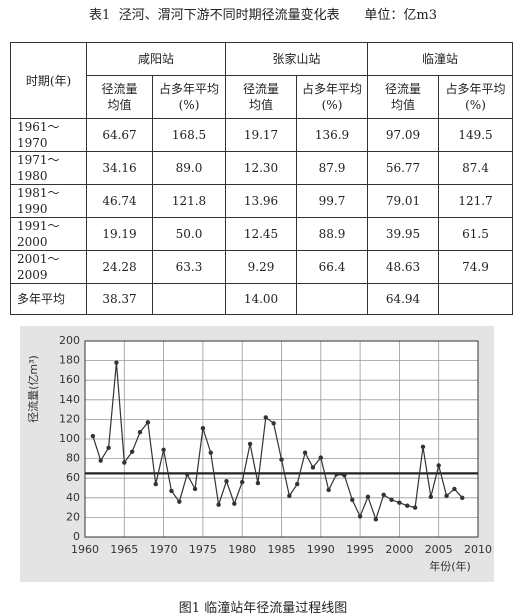  Describe the element at coordinates (33, 389) in the screenshot. I see `y-axis-label: 径流量(亿m³)` at that location.